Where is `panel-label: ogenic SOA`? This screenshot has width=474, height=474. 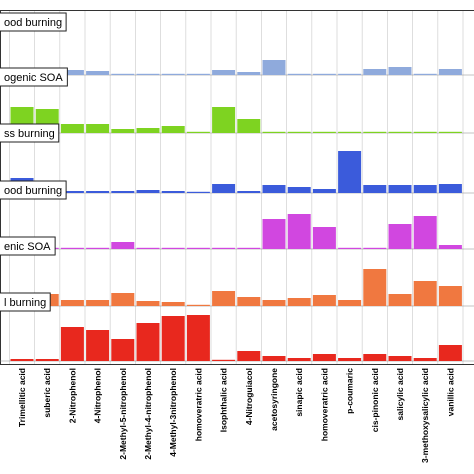 panel-label: ogenic SOA is located at coordinates (33, 78).